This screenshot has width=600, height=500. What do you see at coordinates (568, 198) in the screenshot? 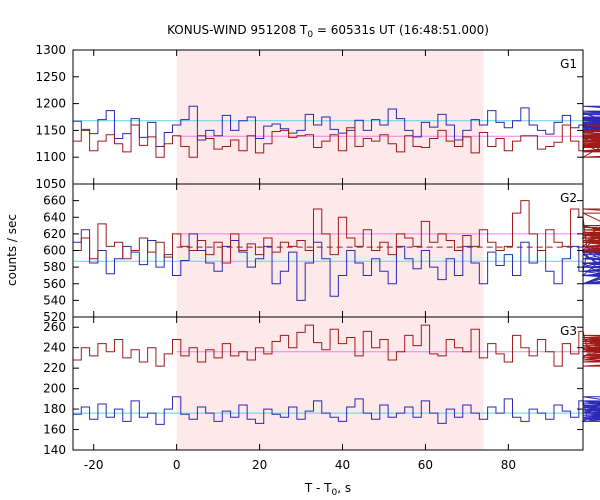
I see `panel-g2-label: G2` at bounding box center [568, 198].